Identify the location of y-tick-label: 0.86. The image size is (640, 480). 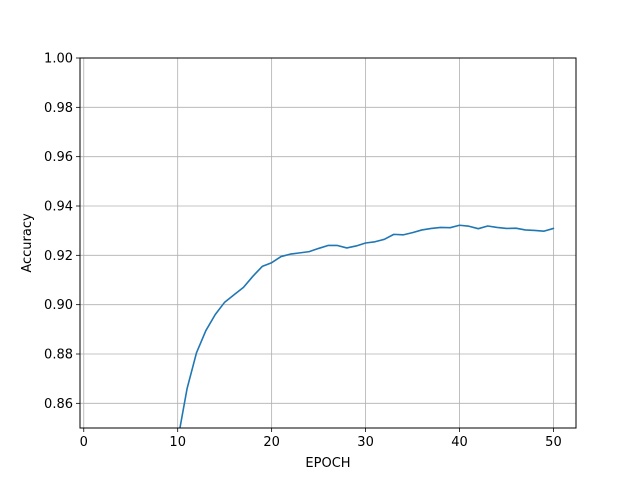
(58, 404).